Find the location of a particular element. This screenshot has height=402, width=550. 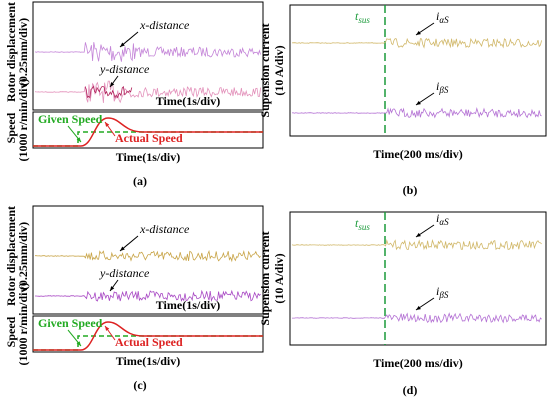

caption: (d) is located at coordinates (410, 390).